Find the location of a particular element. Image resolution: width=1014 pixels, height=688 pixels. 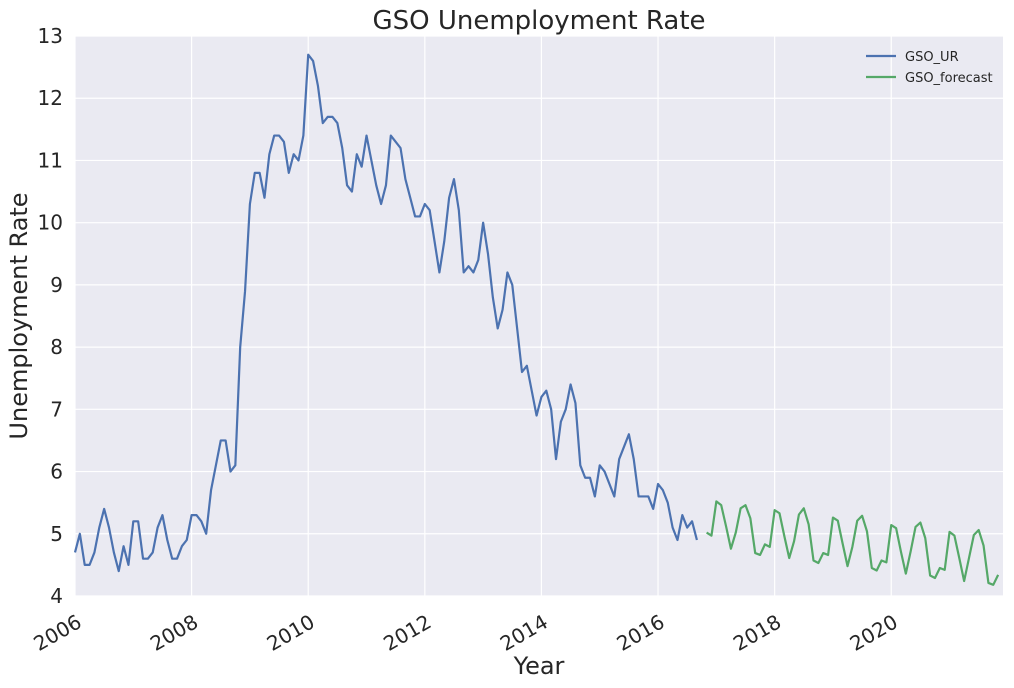

legend: GSO_UR GSO_forecast is located at coordinates (929, 68).